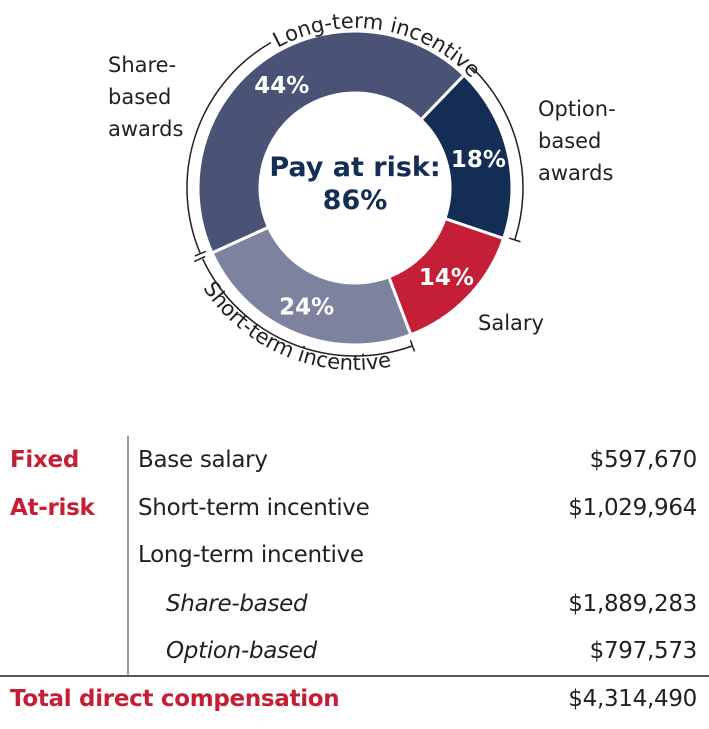  What do you see at coordinates (128, 556) in the screenshot?
I see `column-divider` at bounding box center [128, 556].